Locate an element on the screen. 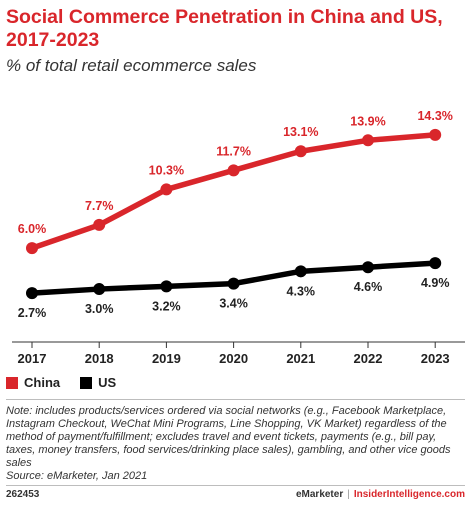 This screenshot has height=507, width=471. x-tick-label: 2023 is located at coordinates (435, 358).